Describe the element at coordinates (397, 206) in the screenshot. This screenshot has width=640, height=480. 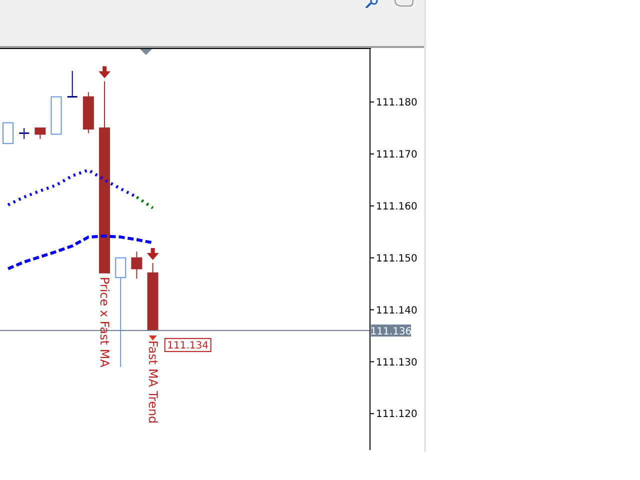
I see `y-tick-label: 111.160` at that location.